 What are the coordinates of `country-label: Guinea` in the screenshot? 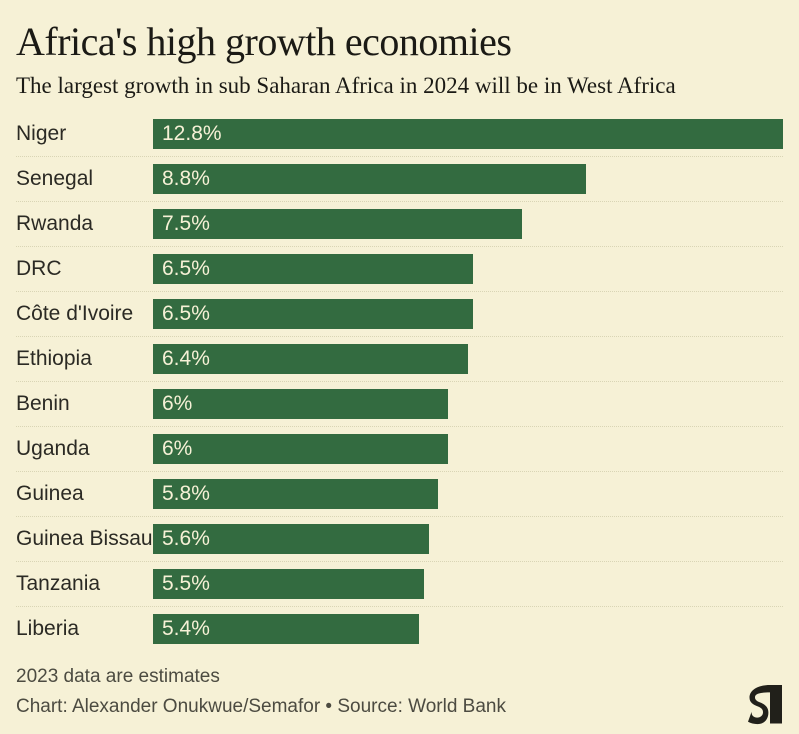 It's located at (50, 494).